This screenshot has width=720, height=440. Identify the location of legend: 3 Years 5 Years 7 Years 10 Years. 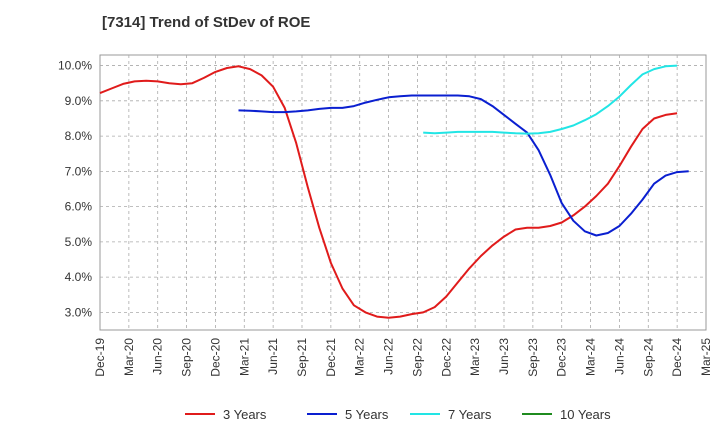
(398, 414).